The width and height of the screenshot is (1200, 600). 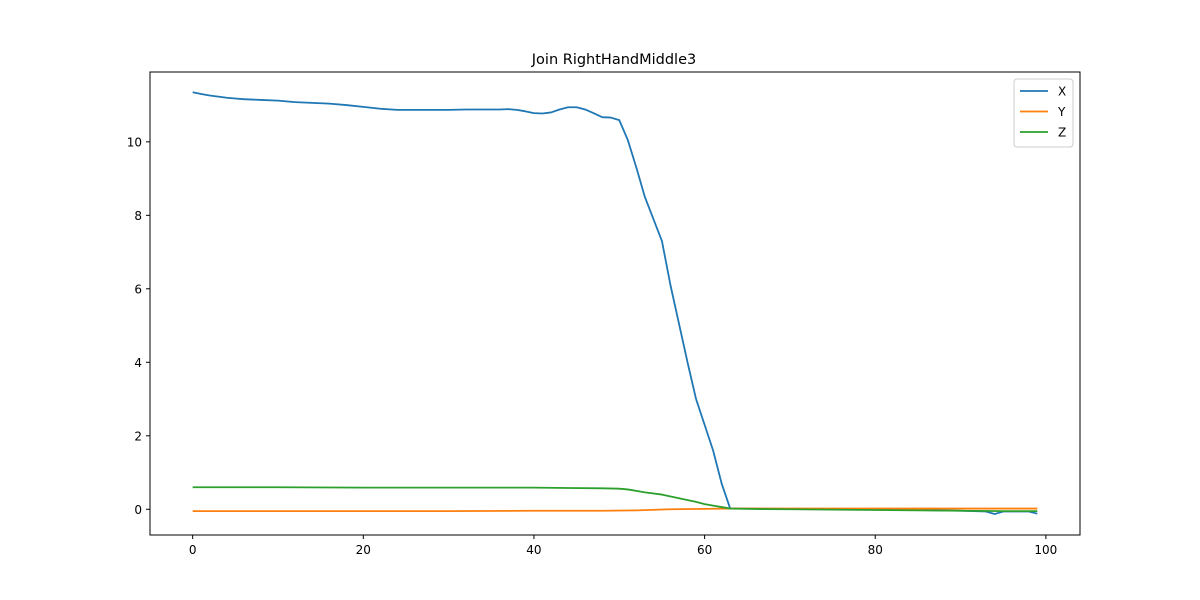 I want to click on y-tick-label: 0, so click(x=138, y=510).